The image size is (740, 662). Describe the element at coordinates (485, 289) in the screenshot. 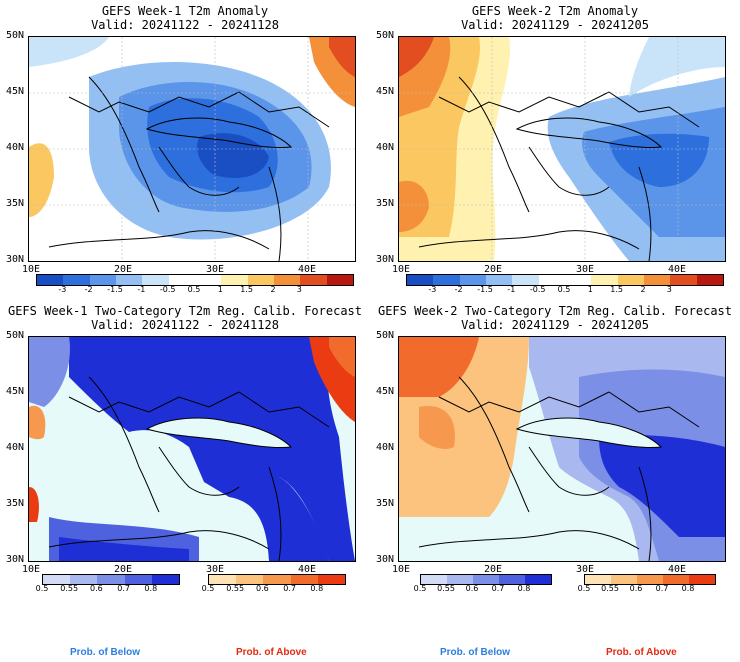

I see `colorbar-label: -1.5` at that location.